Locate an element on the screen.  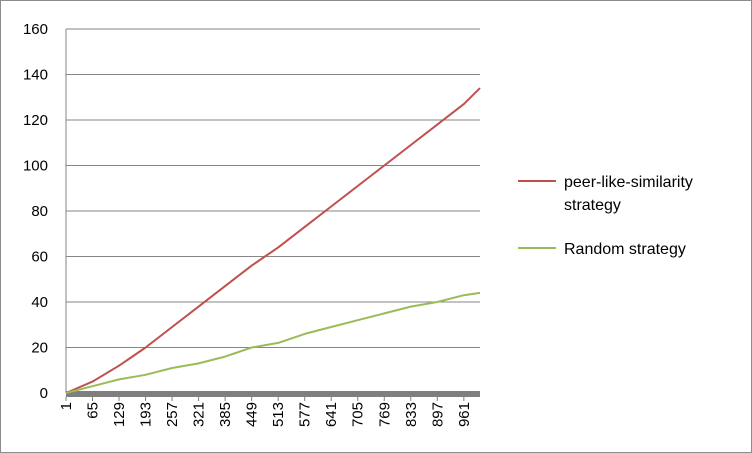
x-tick-label: 705 is located at coordinates (358, 414).